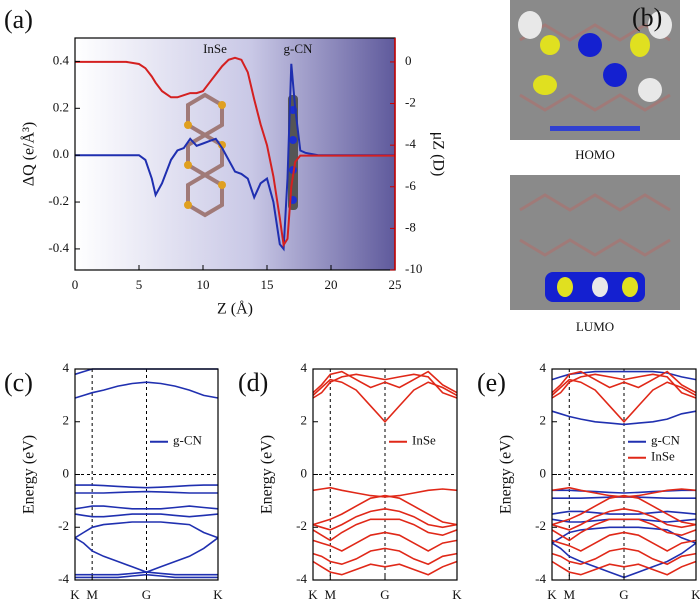 The image size is (700, 603). I want to click on x-tick-label: 15, so click(267, 284).